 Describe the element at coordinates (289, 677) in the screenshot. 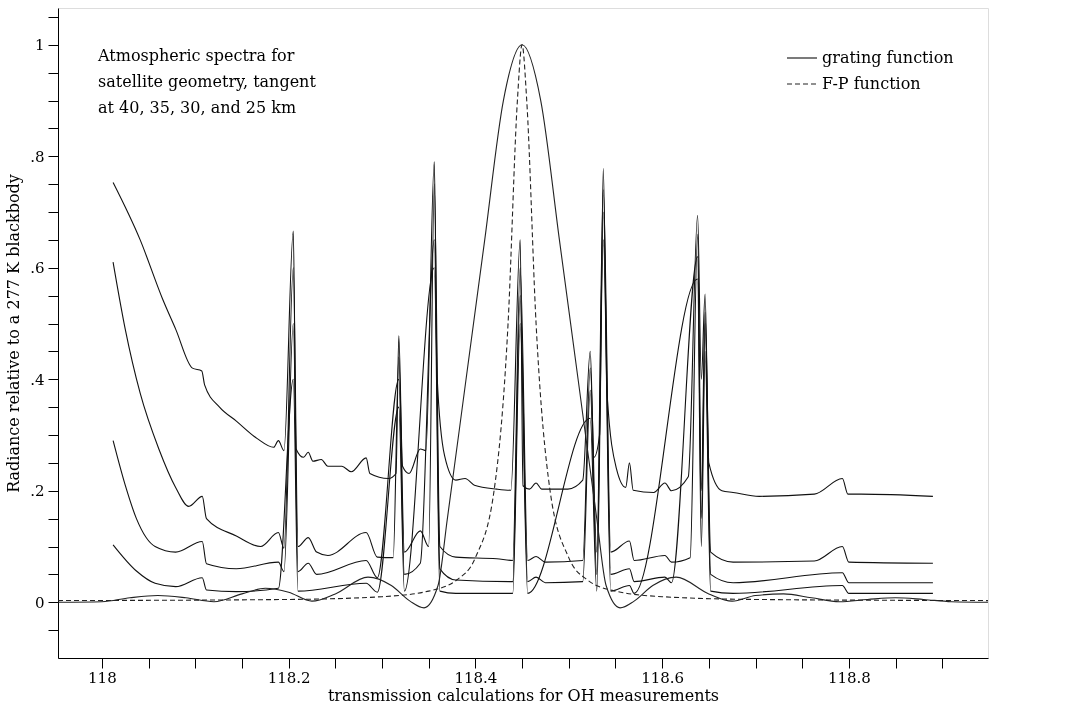

I see `x-tick-label: 118.2` at that location.